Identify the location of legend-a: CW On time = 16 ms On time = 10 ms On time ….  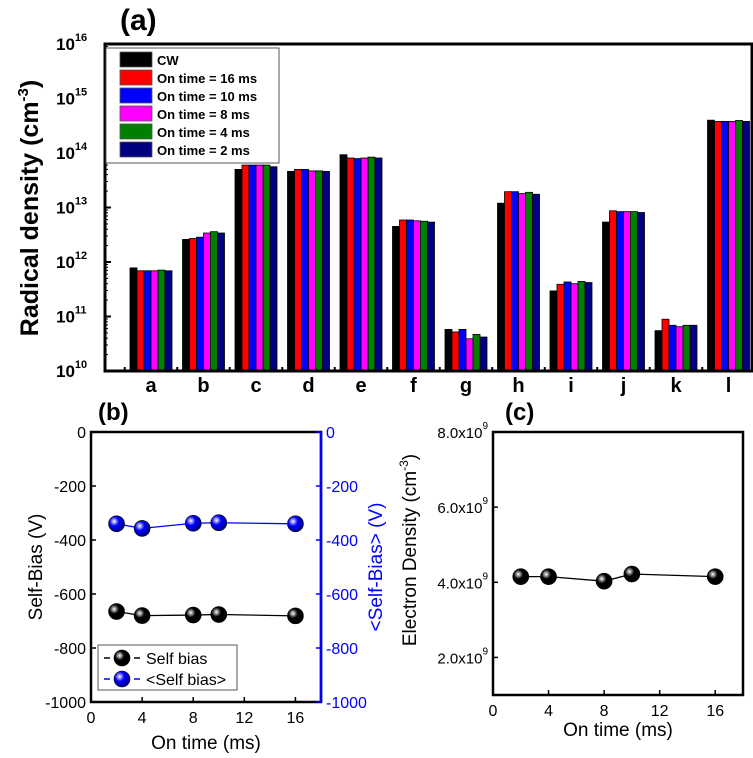
(192, 105).